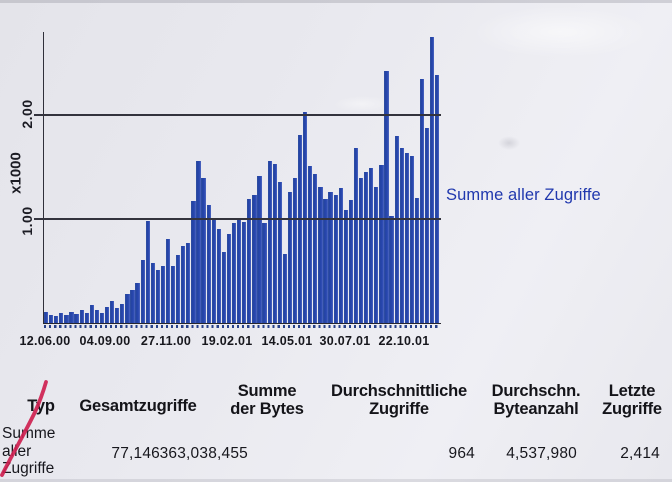 The height and width of the screenshot is (482, 672). What do you see at coordinates (105, 341) in the screenshot?
I see `x-tick-label: 04.09.00` at bounding box center [105, 341].